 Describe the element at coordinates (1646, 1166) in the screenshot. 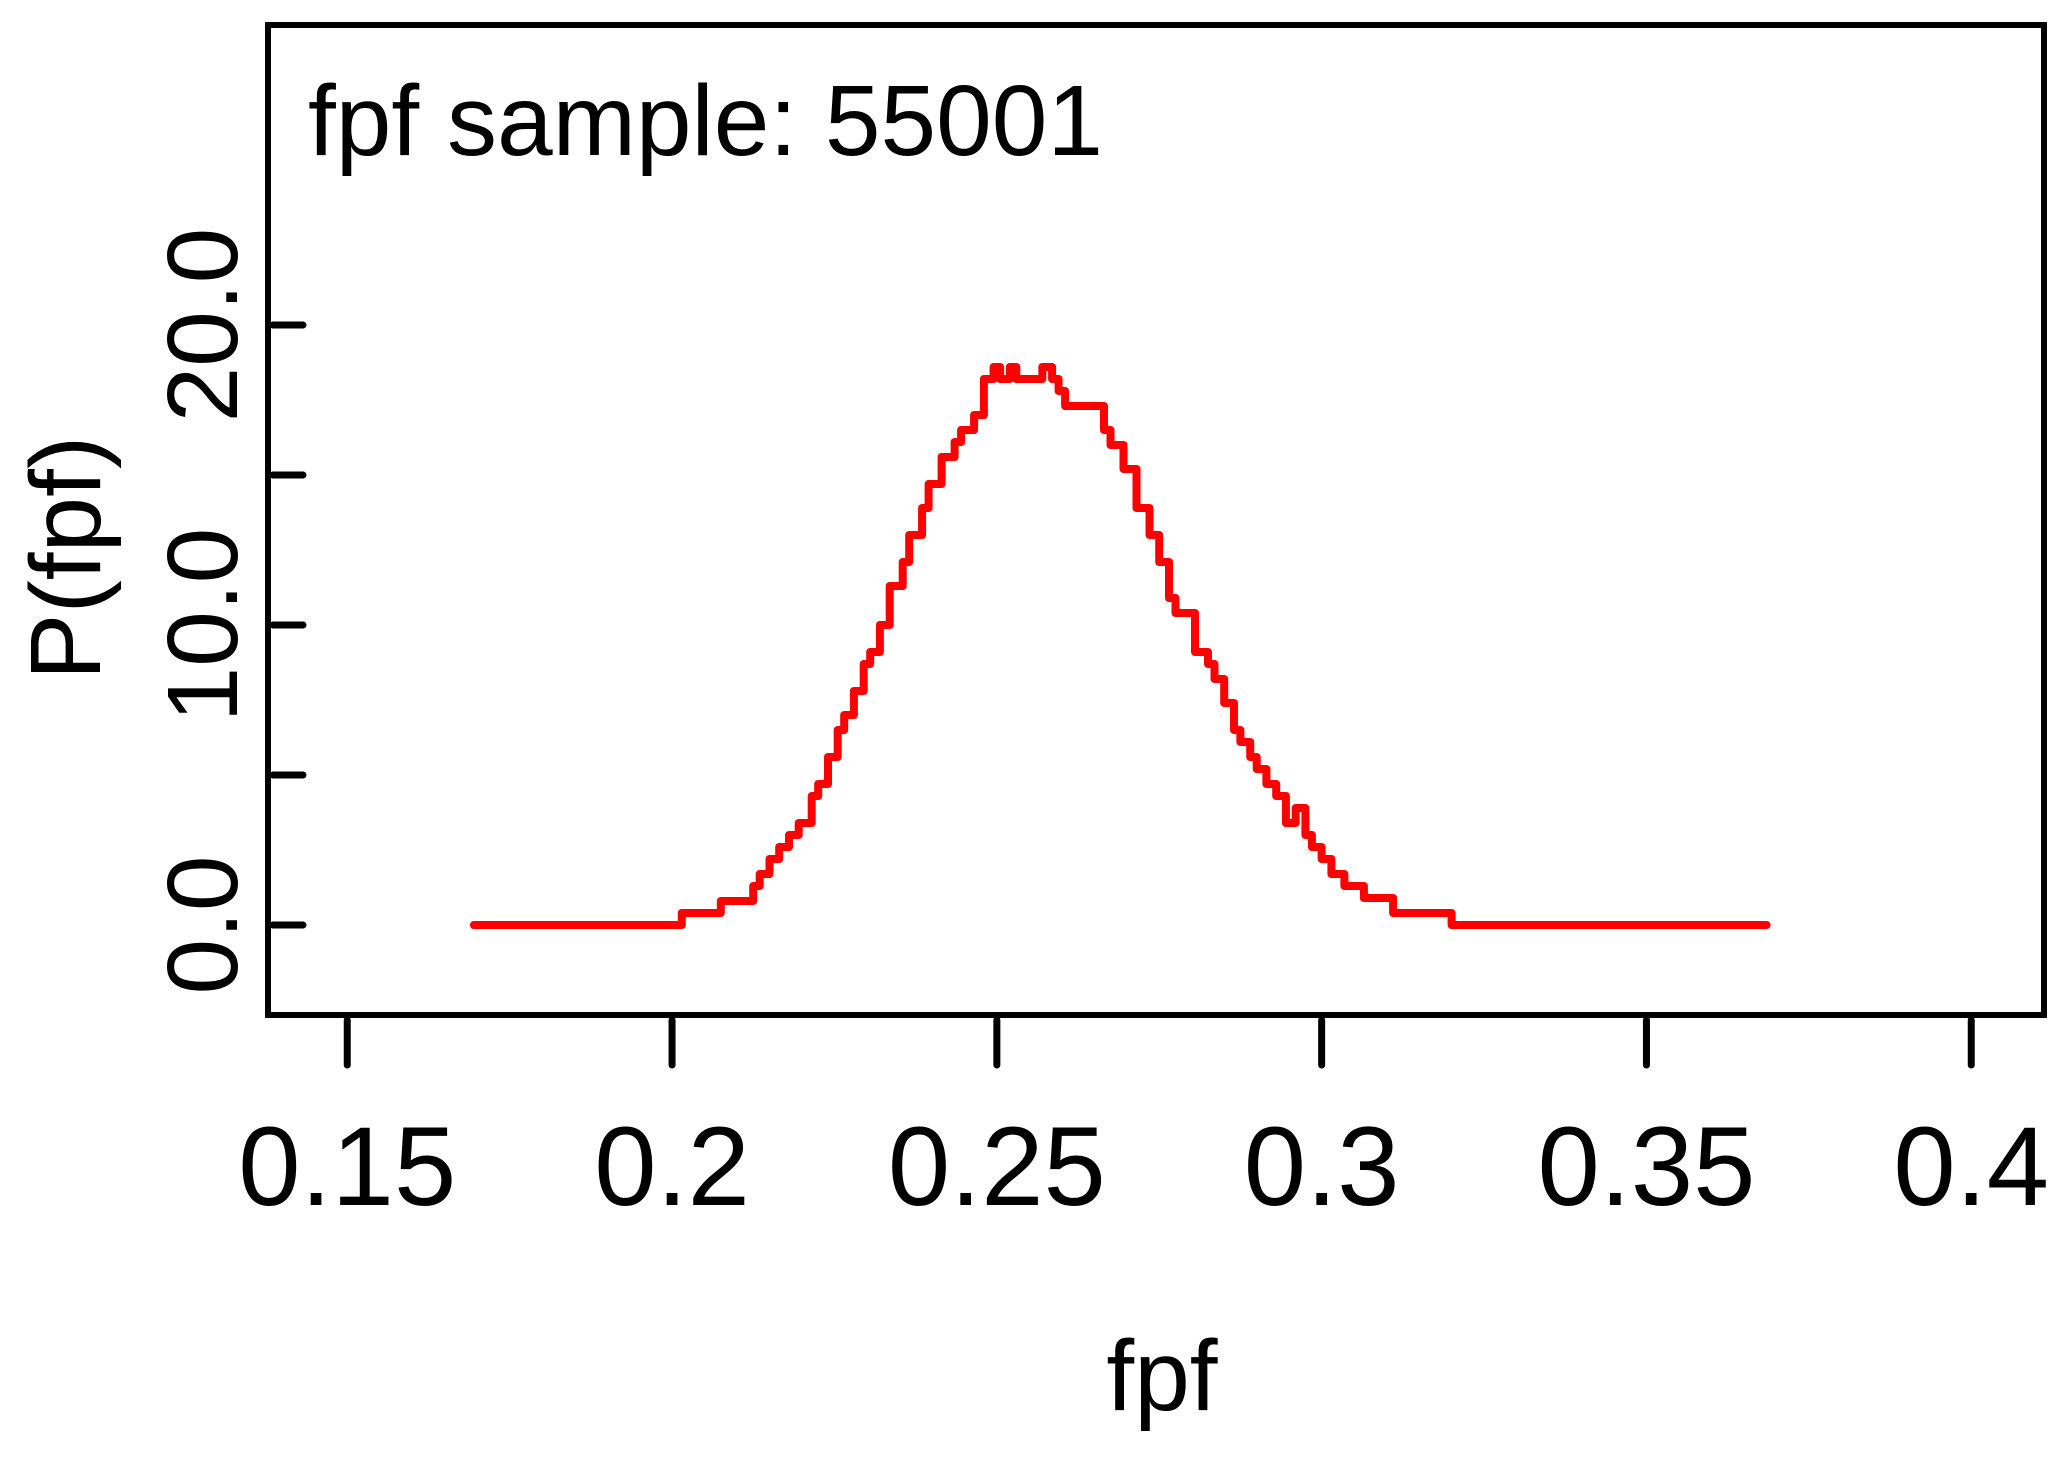

I see `x-tick-label: 0.35` at that location.